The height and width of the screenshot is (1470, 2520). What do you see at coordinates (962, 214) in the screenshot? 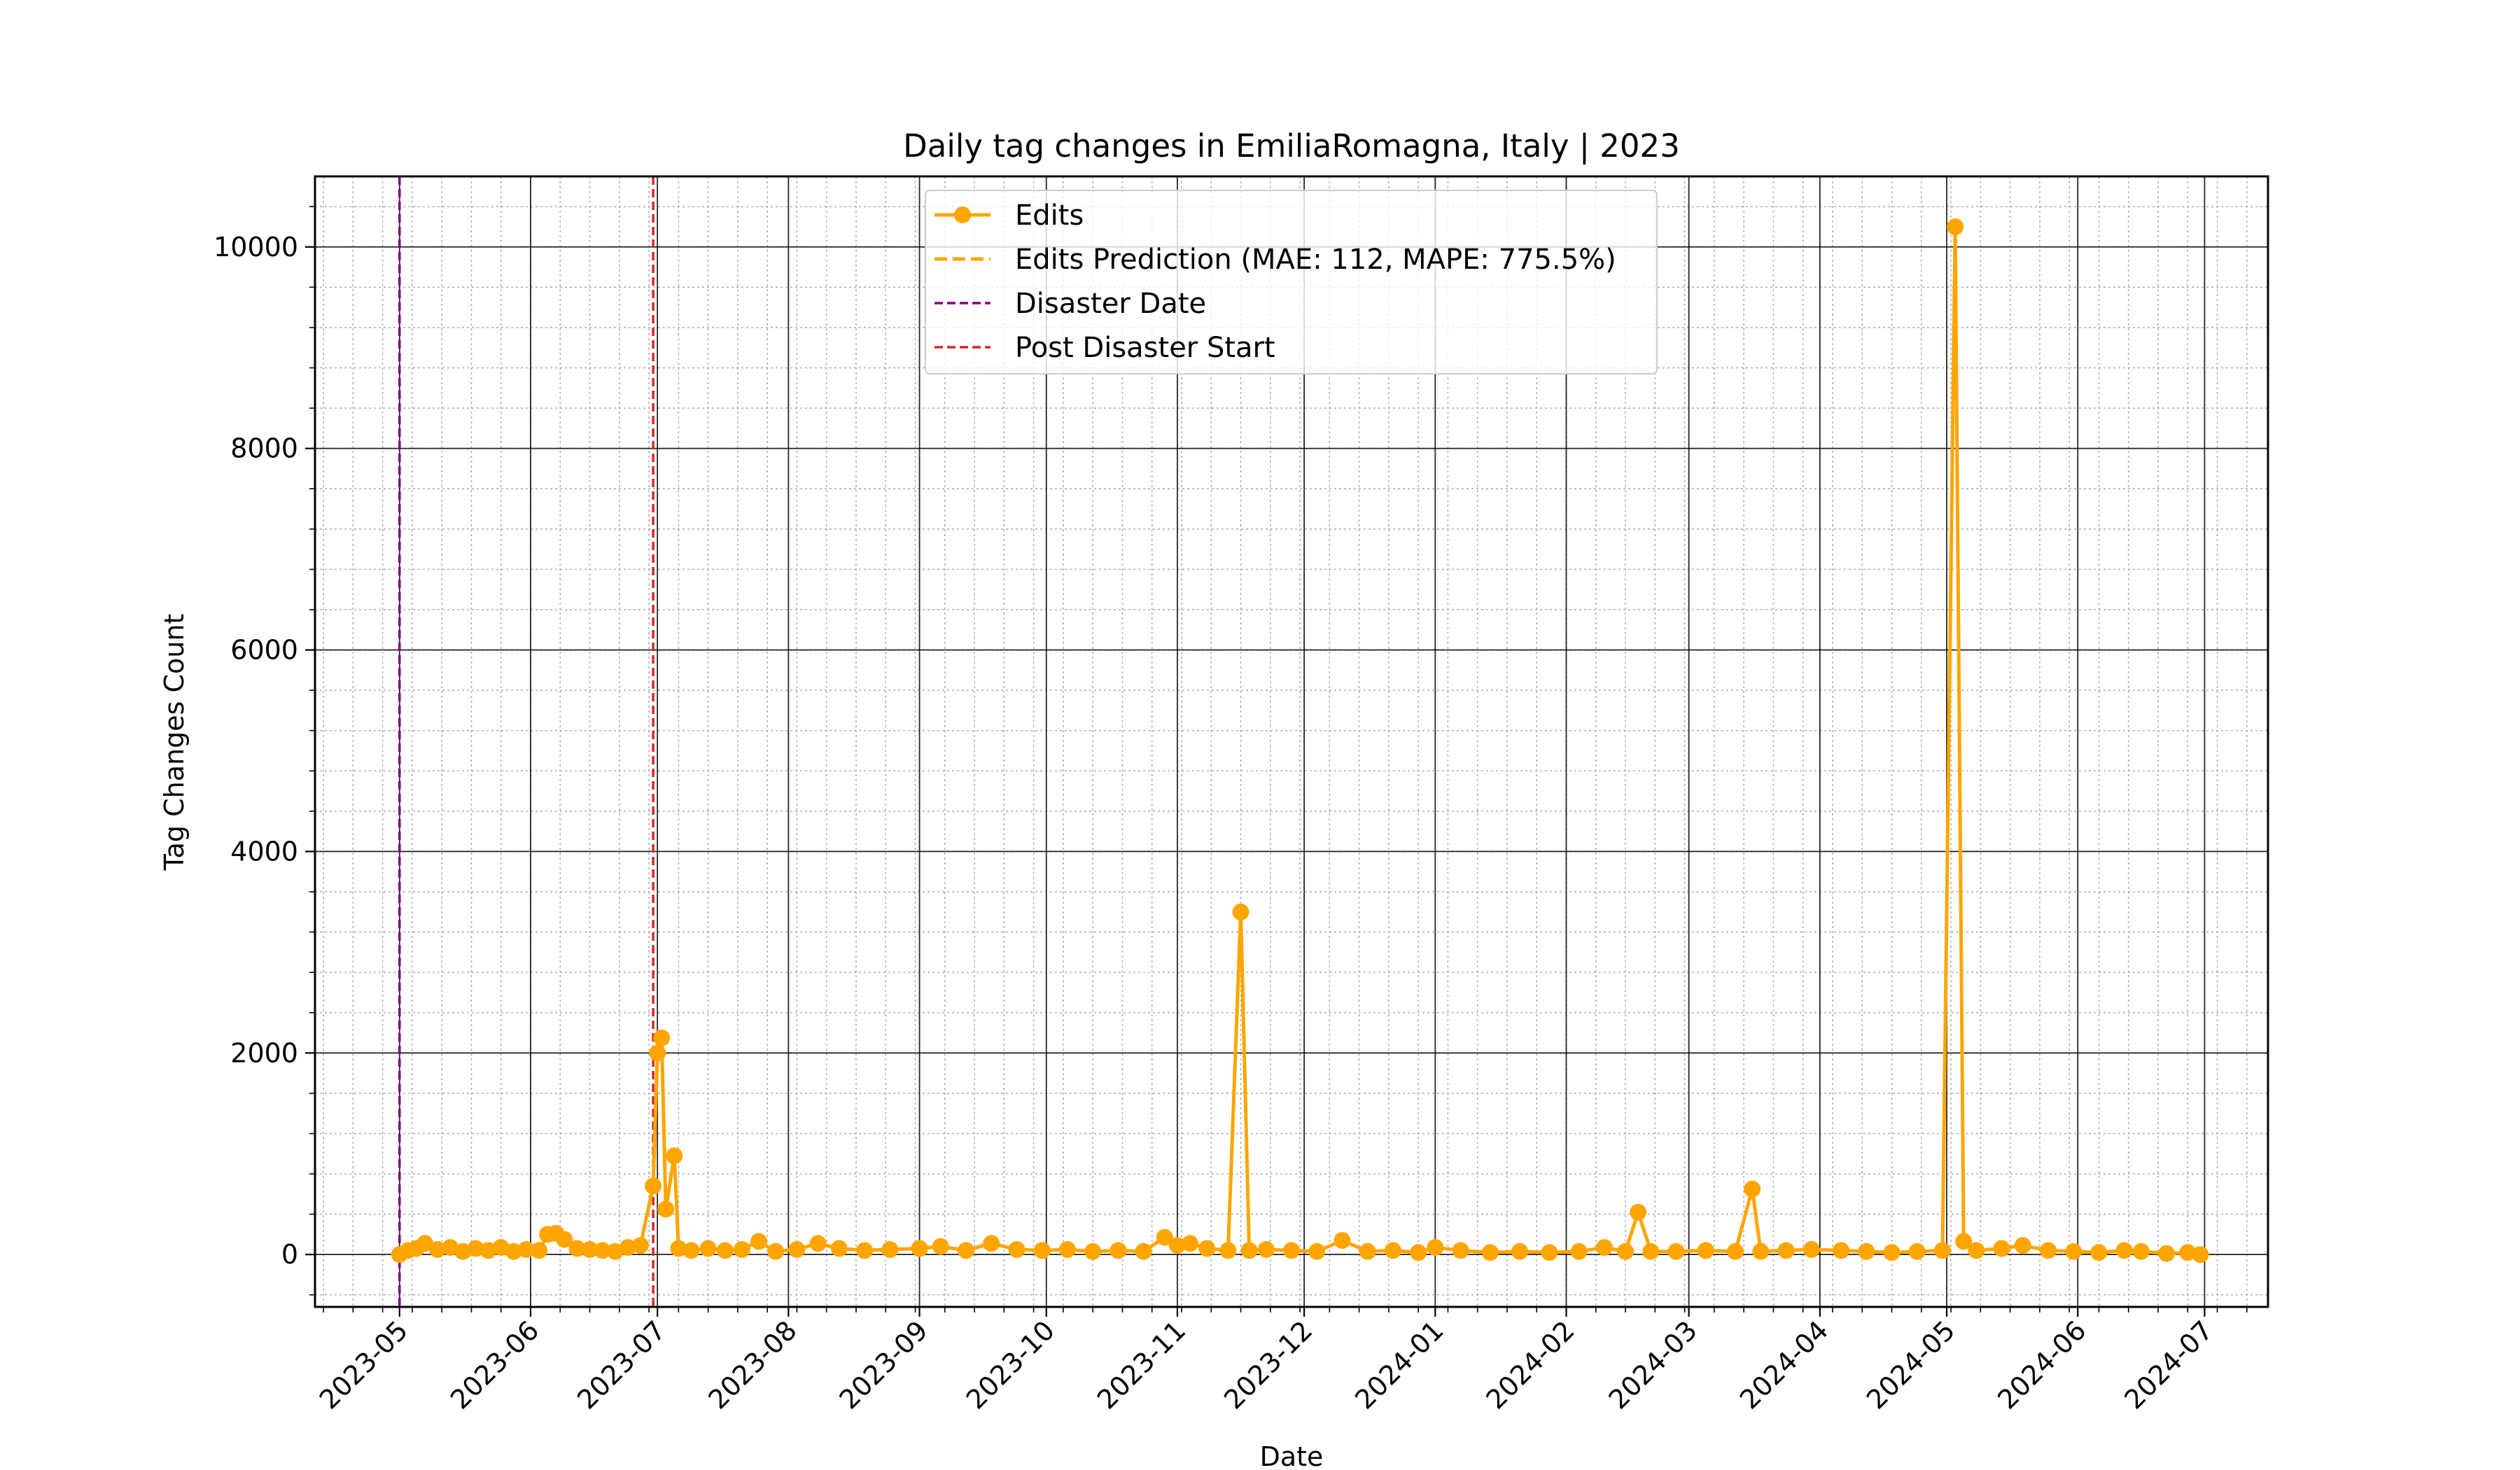
I see `legend-marker-edits` at bounding box center [962, 214].